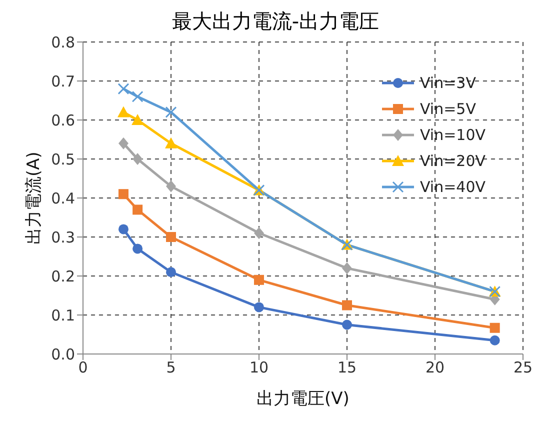 The height and width of the screenshot is (432, 551). What do you see at coordinates (453, 187) in the screenshot?
I see `legend-label: Vin=40V` at bounding box center [453, 187].